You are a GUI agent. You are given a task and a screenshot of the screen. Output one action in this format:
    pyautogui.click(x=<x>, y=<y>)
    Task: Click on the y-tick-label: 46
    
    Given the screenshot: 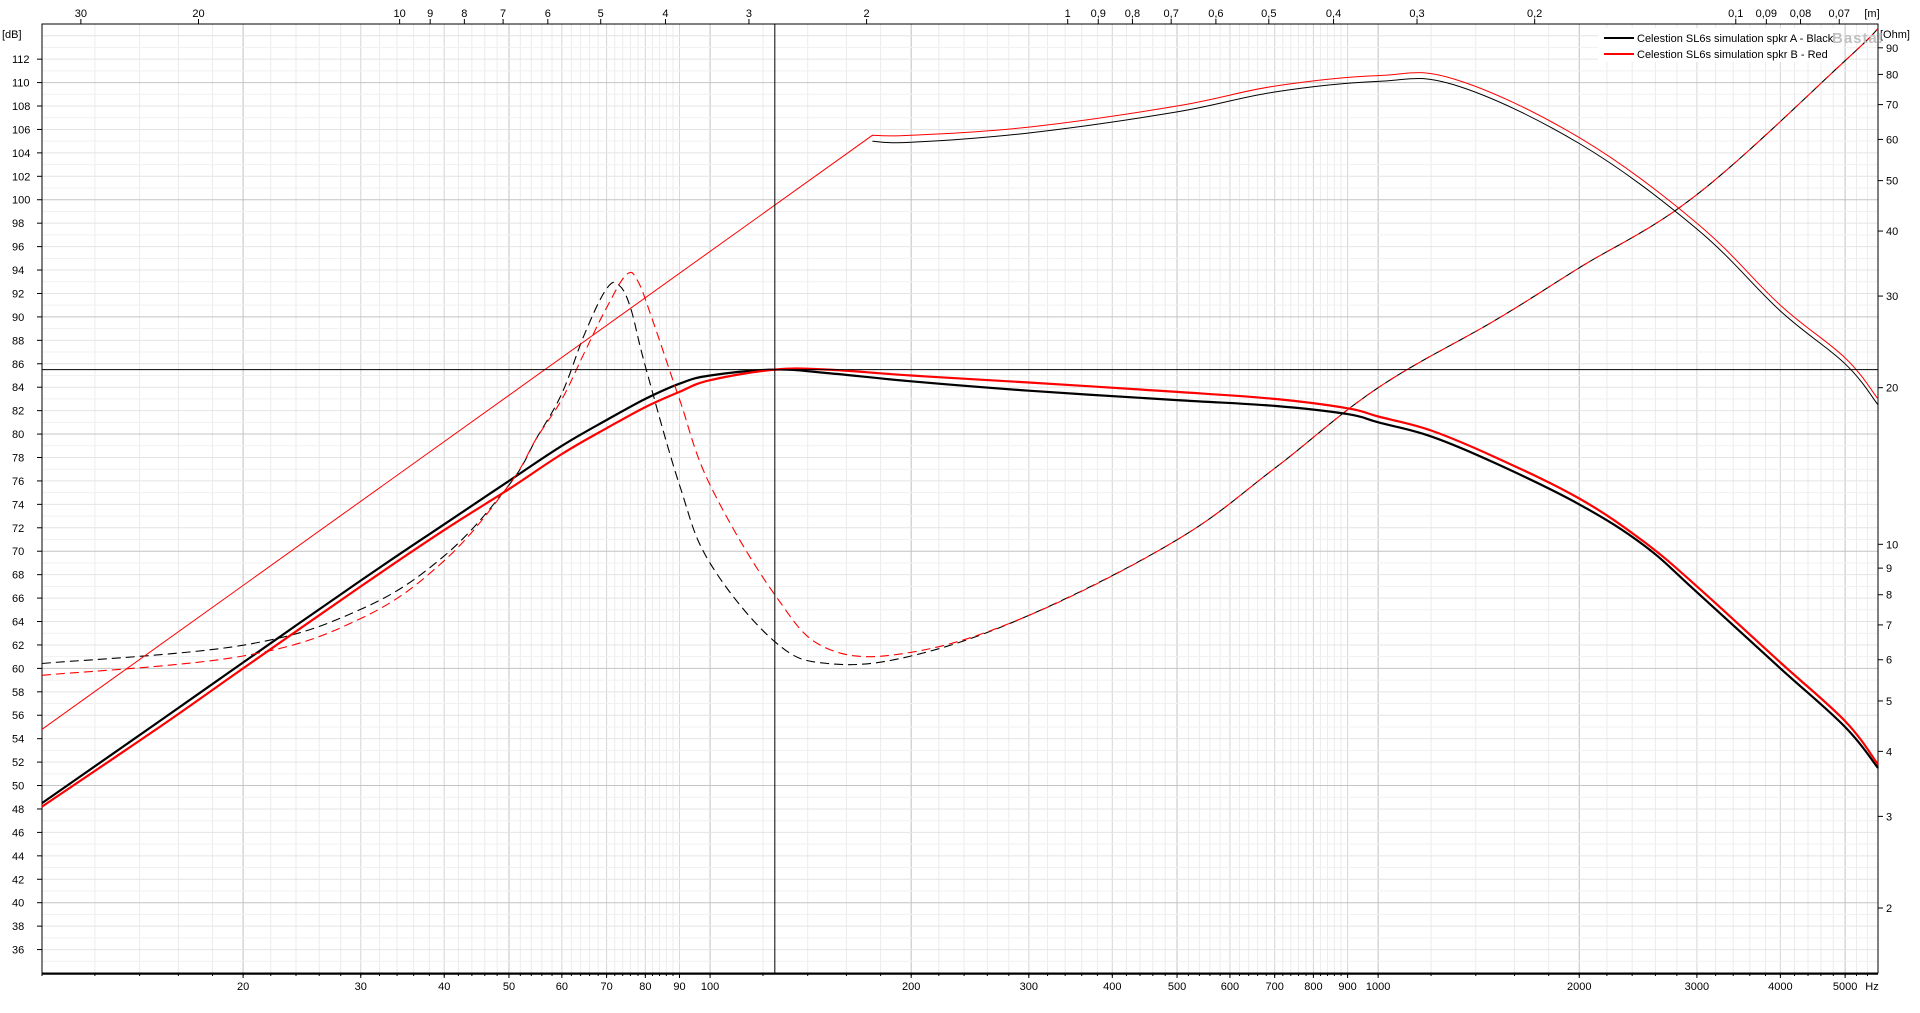 What is the action you would take?
    pyautogui.click(x=18, y=833)
    